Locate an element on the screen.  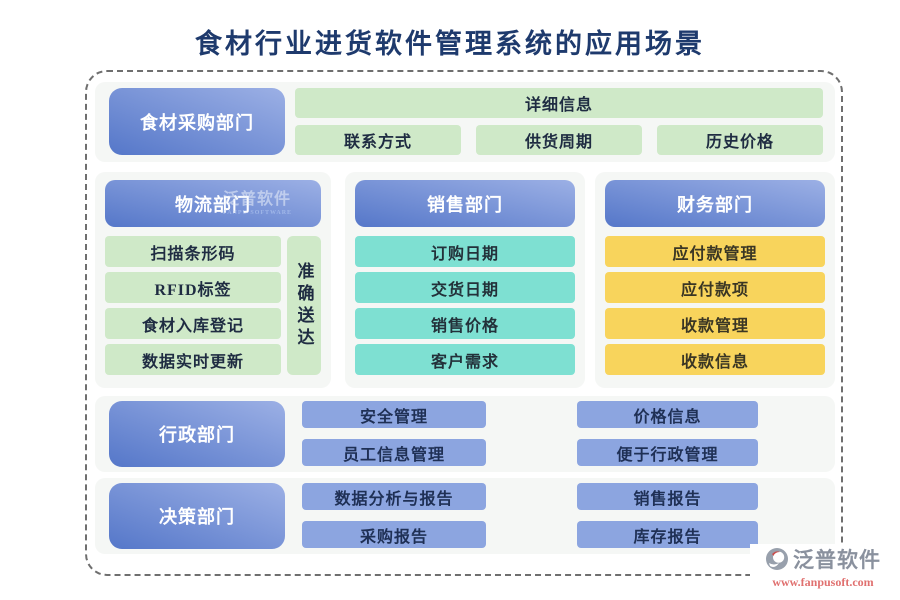
admin-item: 安全管理 is located at coordinates (394, 414).